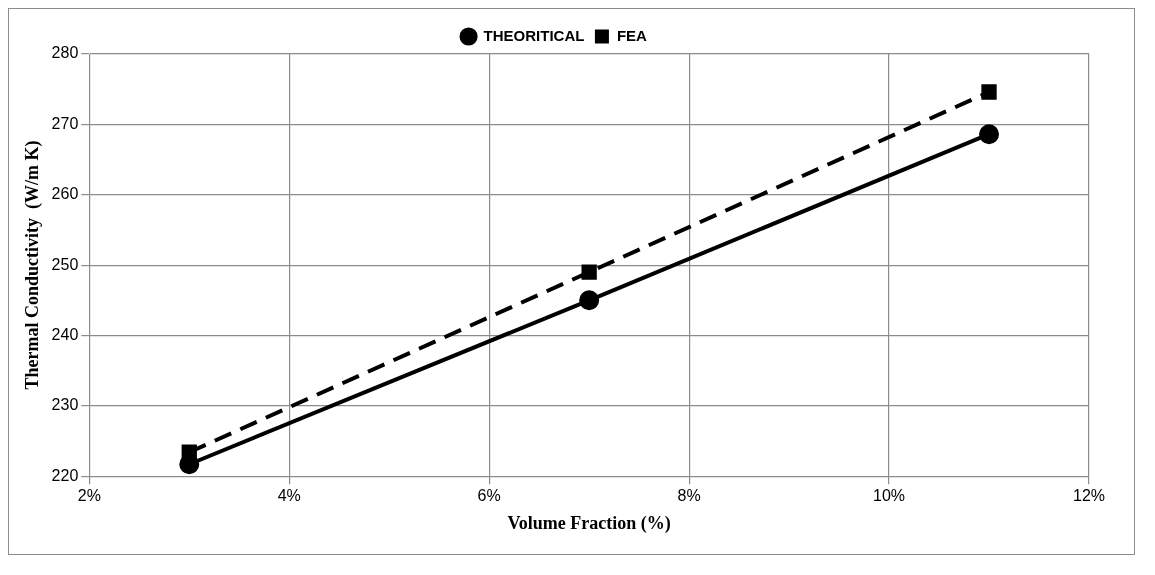 The image size is (1155, 575). What do you see at coordinates (1089, 496) in the screenshot?
I see `x-tick-label: 12%` at bounding box center [1089, 496].